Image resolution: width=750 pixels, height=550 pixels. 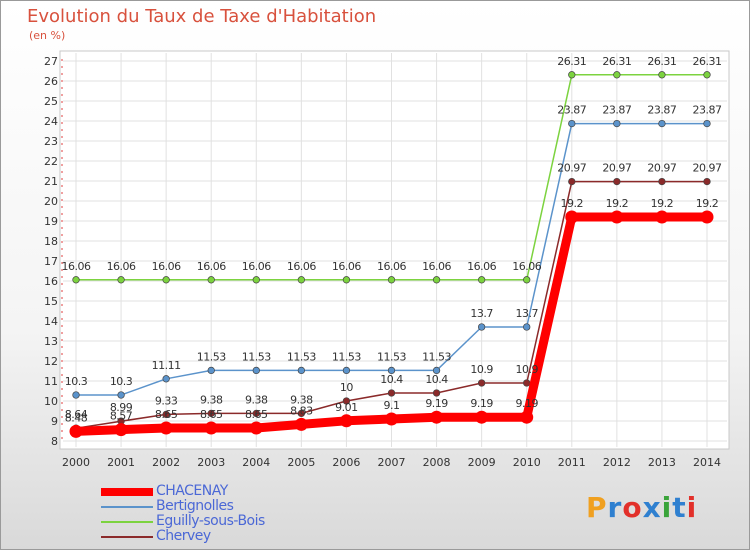 What do you see at coordinates (121, 462) in the screenshot?
I see `x-tick-label: 2001` at bounding box center [121, 462].